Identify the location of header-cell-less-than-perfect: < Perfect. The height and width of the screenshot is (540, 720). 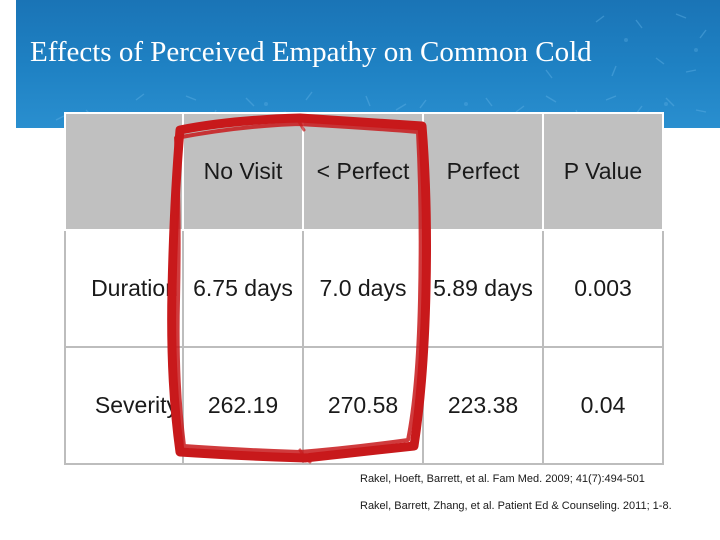
(363, 171).